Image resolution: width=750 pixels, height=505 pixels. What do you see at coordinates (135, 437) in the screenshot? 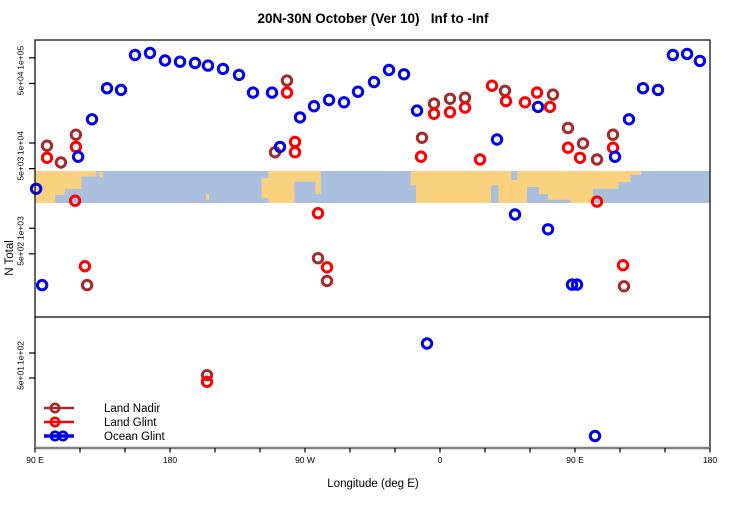
I see `legend-label: Ocean Glint` at bounding box center [135, 437].